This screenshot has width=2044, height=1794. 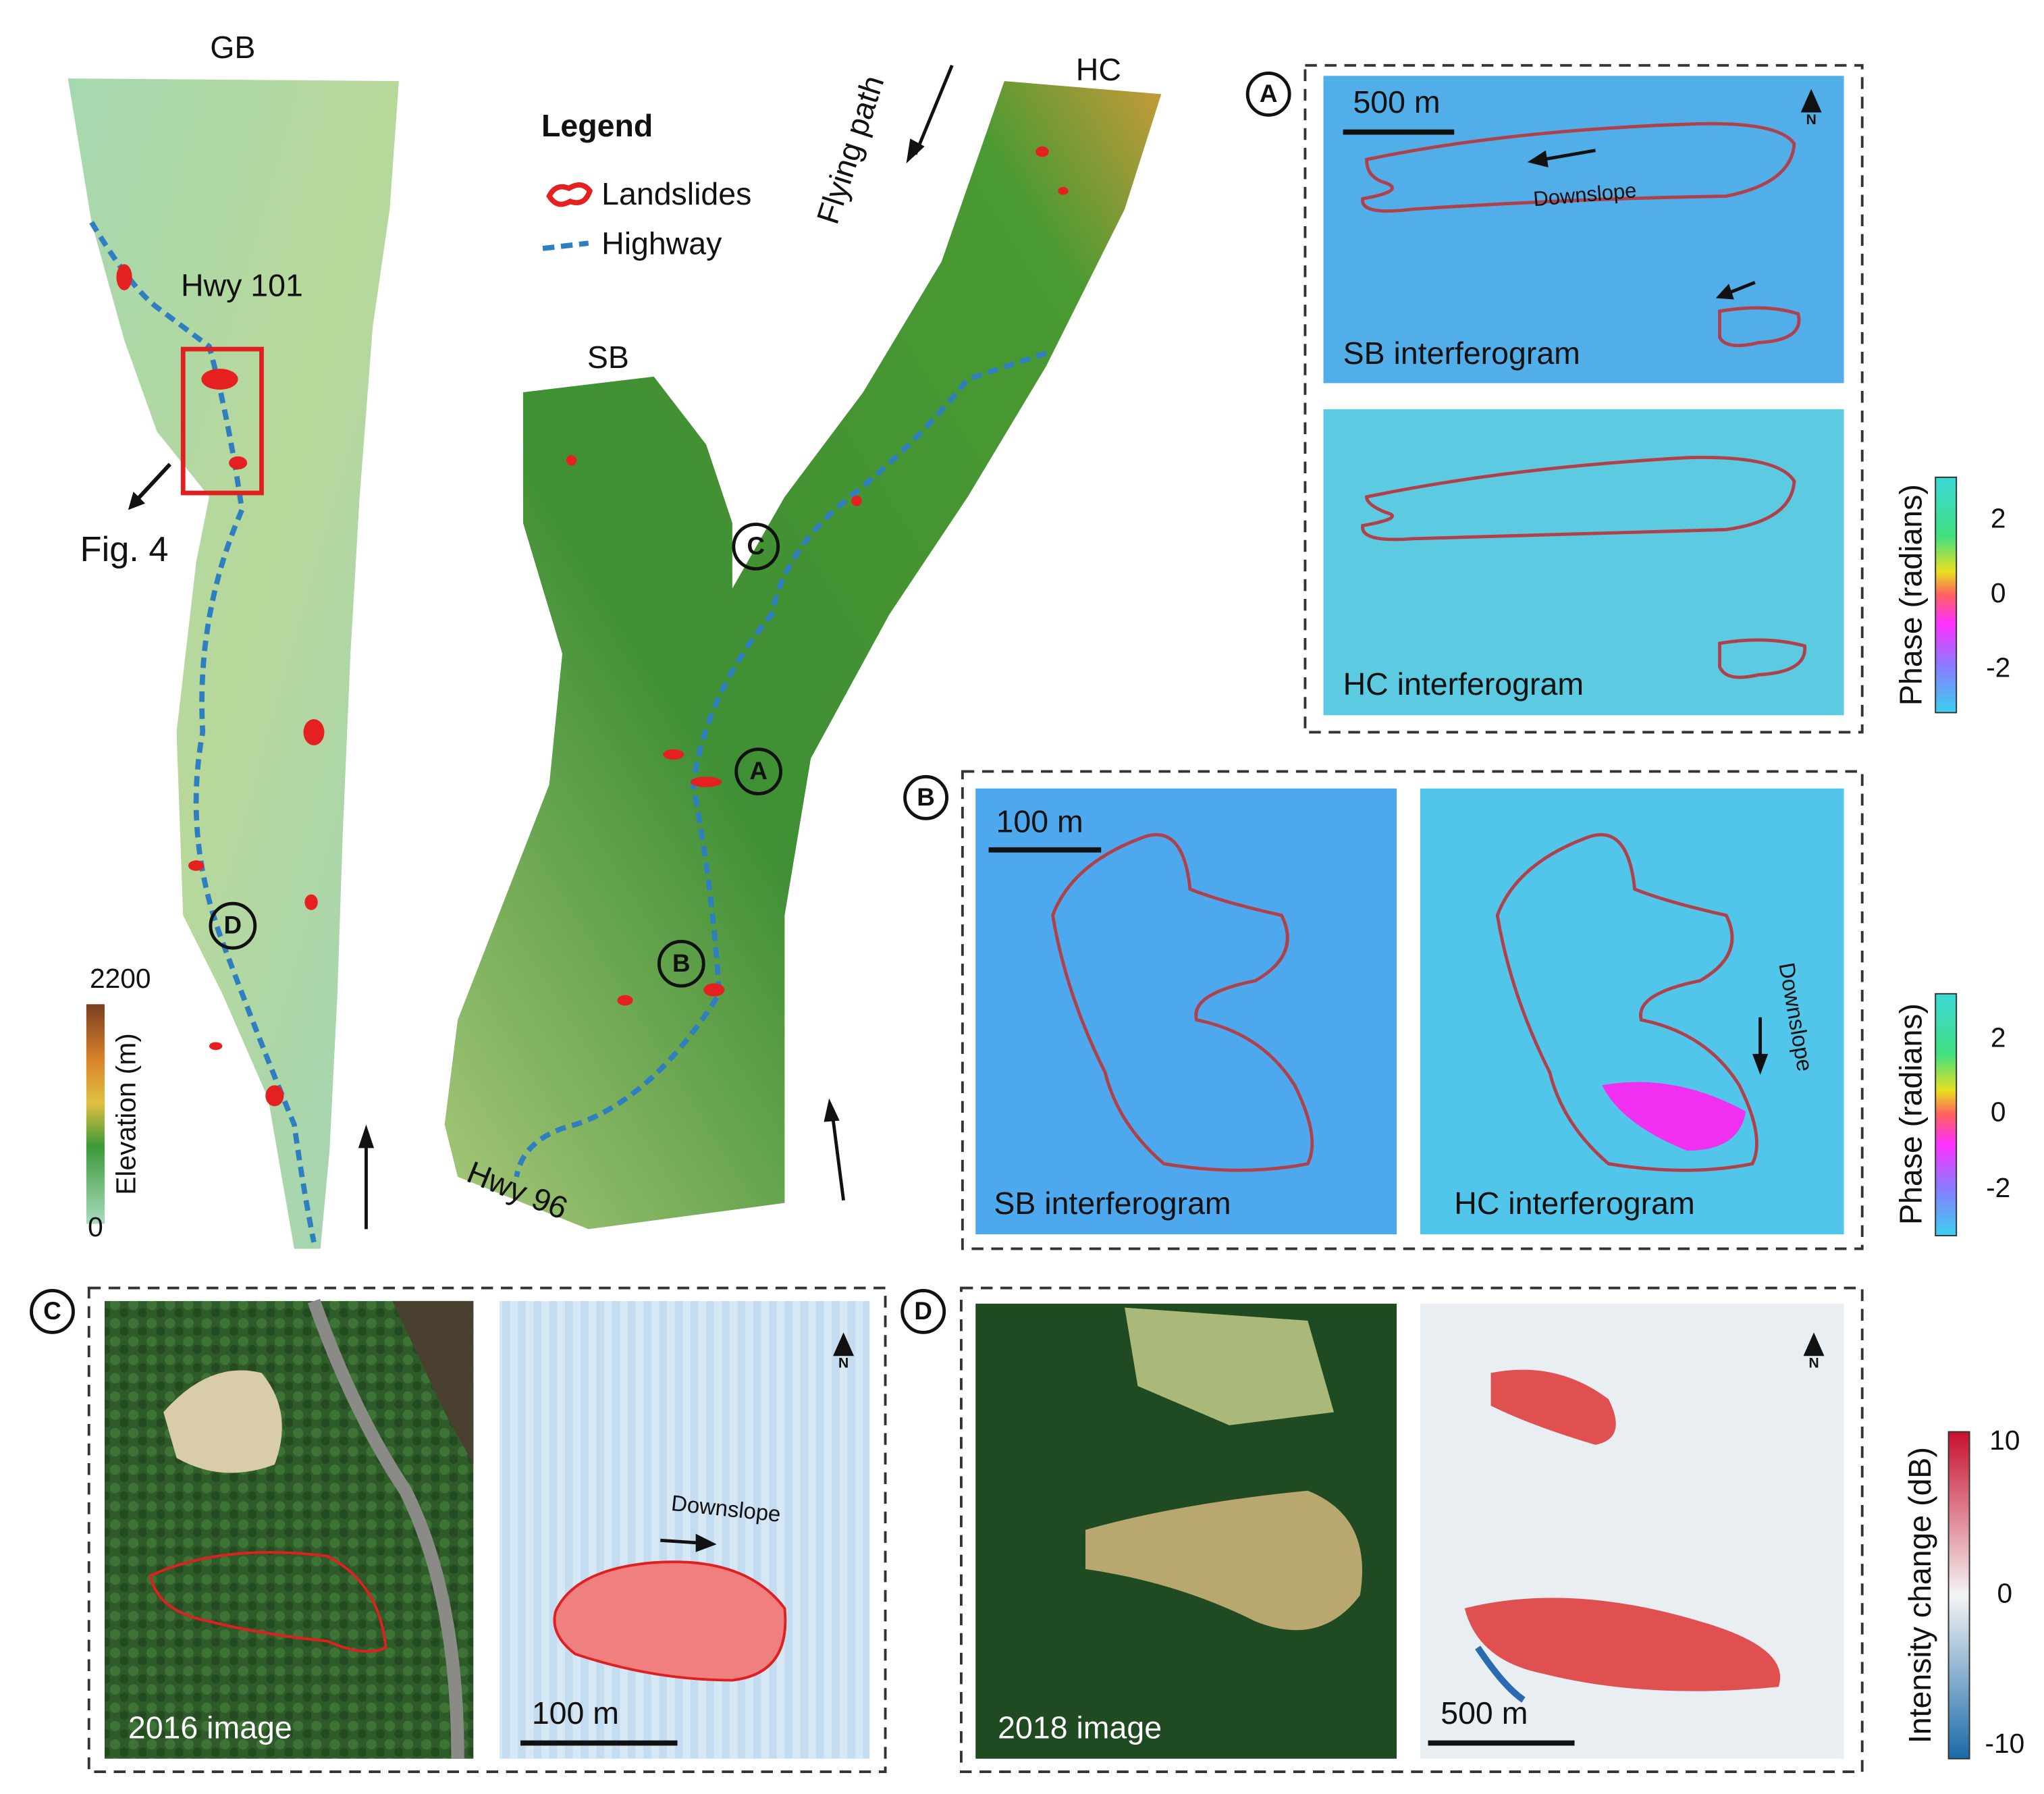 I want to click on map-label: HC, so click(x=1098, y=69).